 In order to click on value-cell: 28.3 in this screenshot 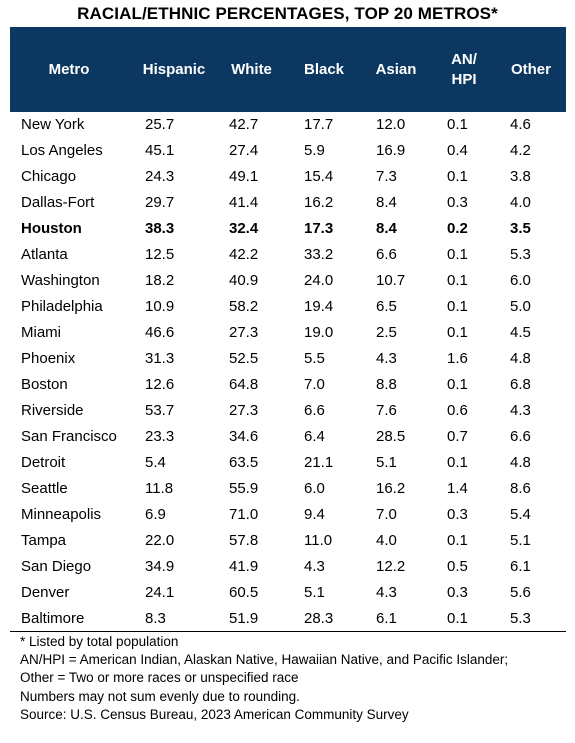, I will do `click(319, 618)`.